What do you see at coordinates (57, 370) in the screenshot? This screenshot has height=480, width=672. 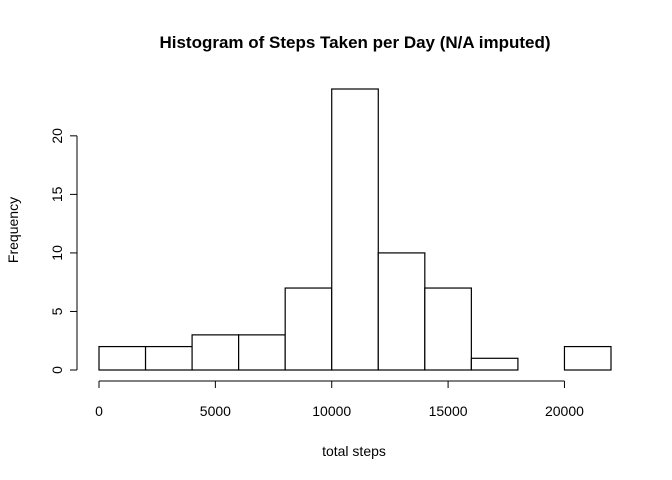 I see `y-tick-label: 0` at bounding box center [57, 370].